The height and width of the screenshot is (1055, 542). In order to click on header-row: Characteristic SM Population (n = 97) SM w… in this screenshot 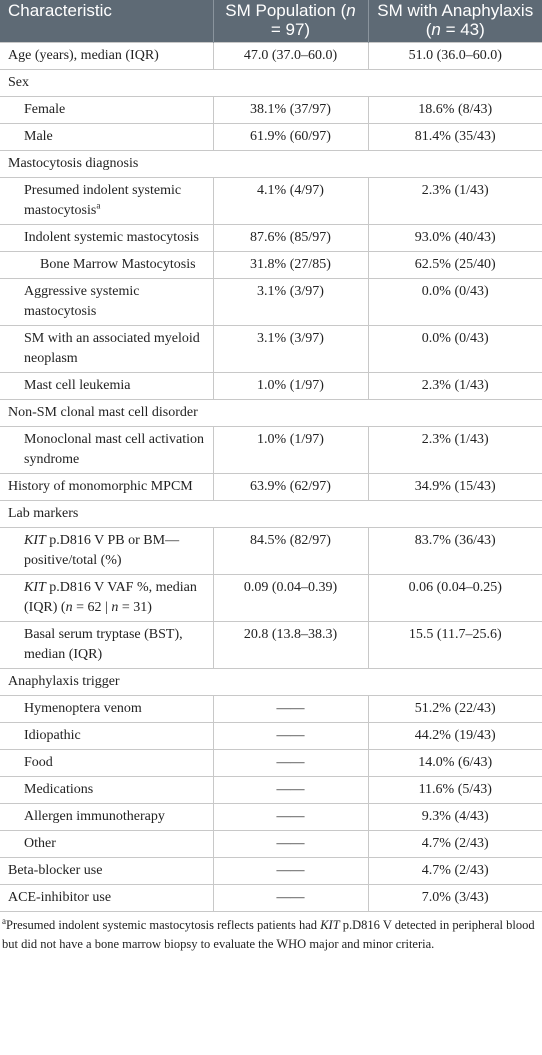, I will do `click(271, 21)`.